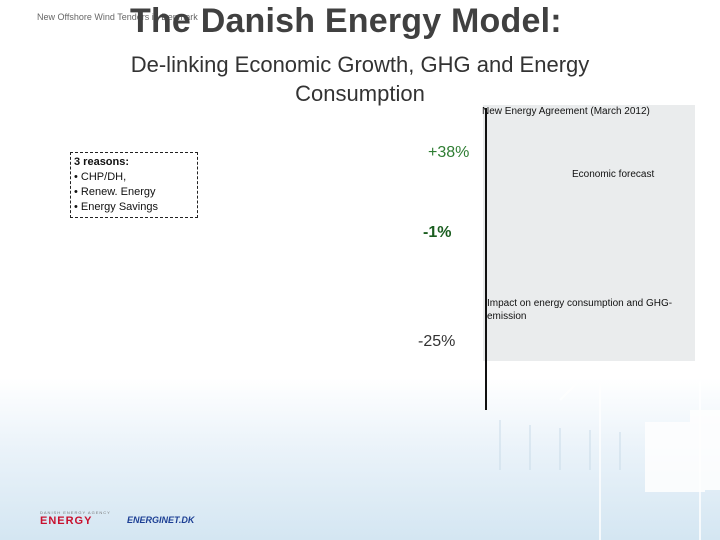 This screenshot has width=720, height=540. I want to click on growth-annotation: +38%, so click(449, 152).